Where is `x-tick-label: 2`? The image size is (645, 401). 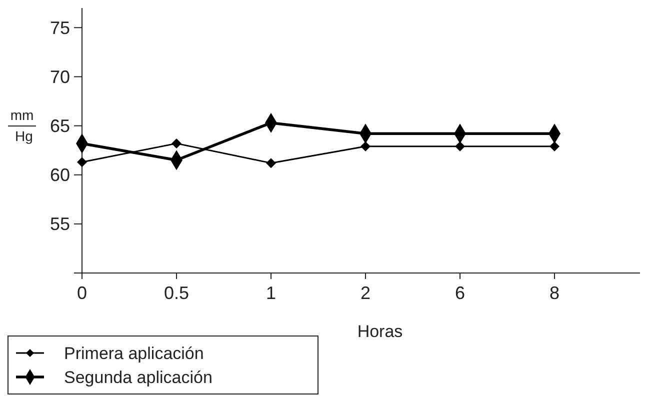
x-tick-label: 2 is located at coordinates (365, 293).